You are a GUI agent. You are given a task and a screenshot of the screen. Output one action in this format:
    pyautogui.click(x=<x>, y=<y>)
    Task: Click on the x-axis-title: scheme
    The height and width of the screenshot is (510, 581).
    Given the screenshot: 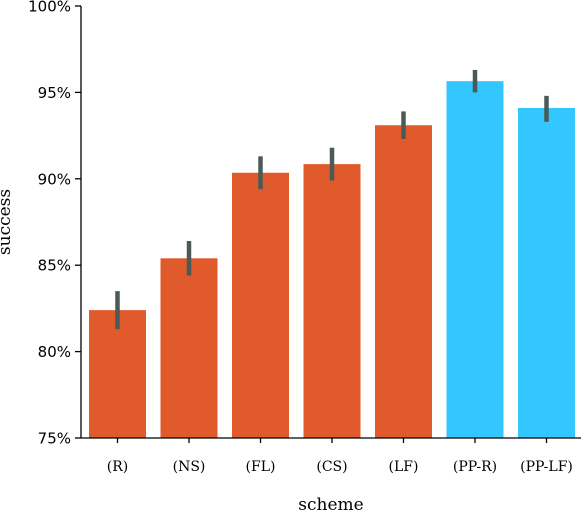 What is the action you would take?
    pyautogui.click(x=330, y=502)
    